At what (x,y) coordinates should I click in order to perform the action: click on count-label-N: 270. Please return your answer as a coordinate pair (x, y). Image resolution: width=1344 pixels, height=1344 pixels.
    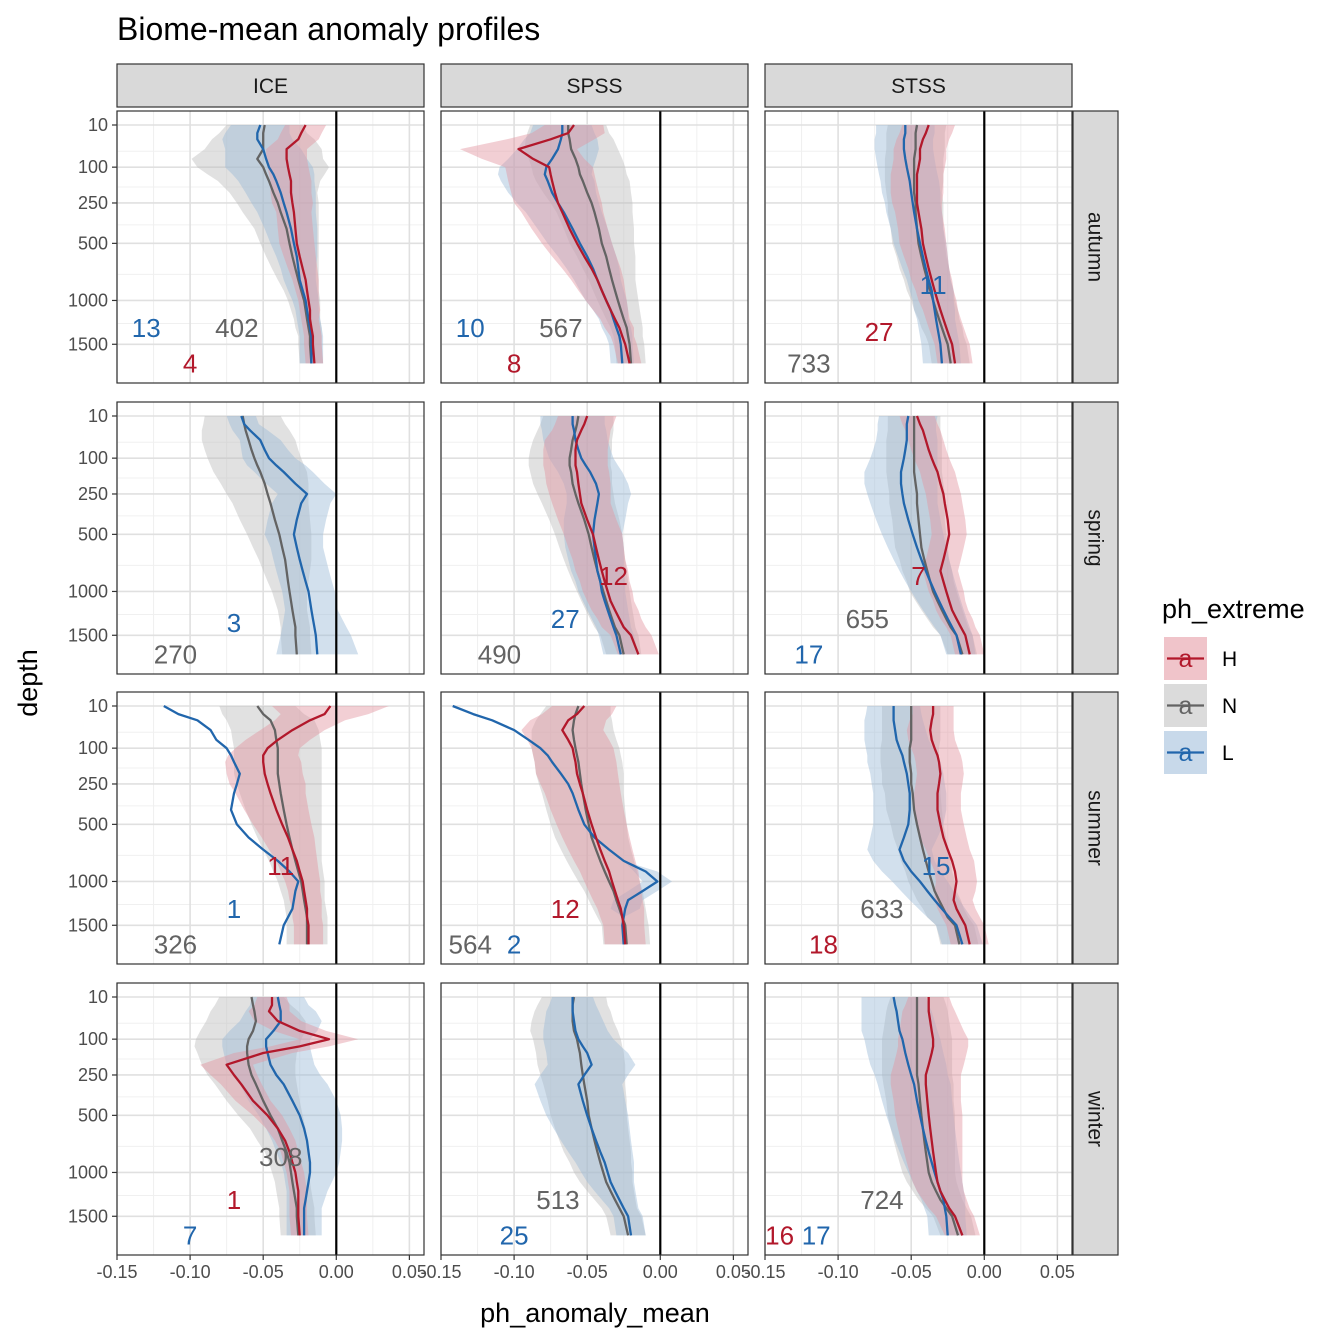
    Looking at the image, I should click on (175, 654).